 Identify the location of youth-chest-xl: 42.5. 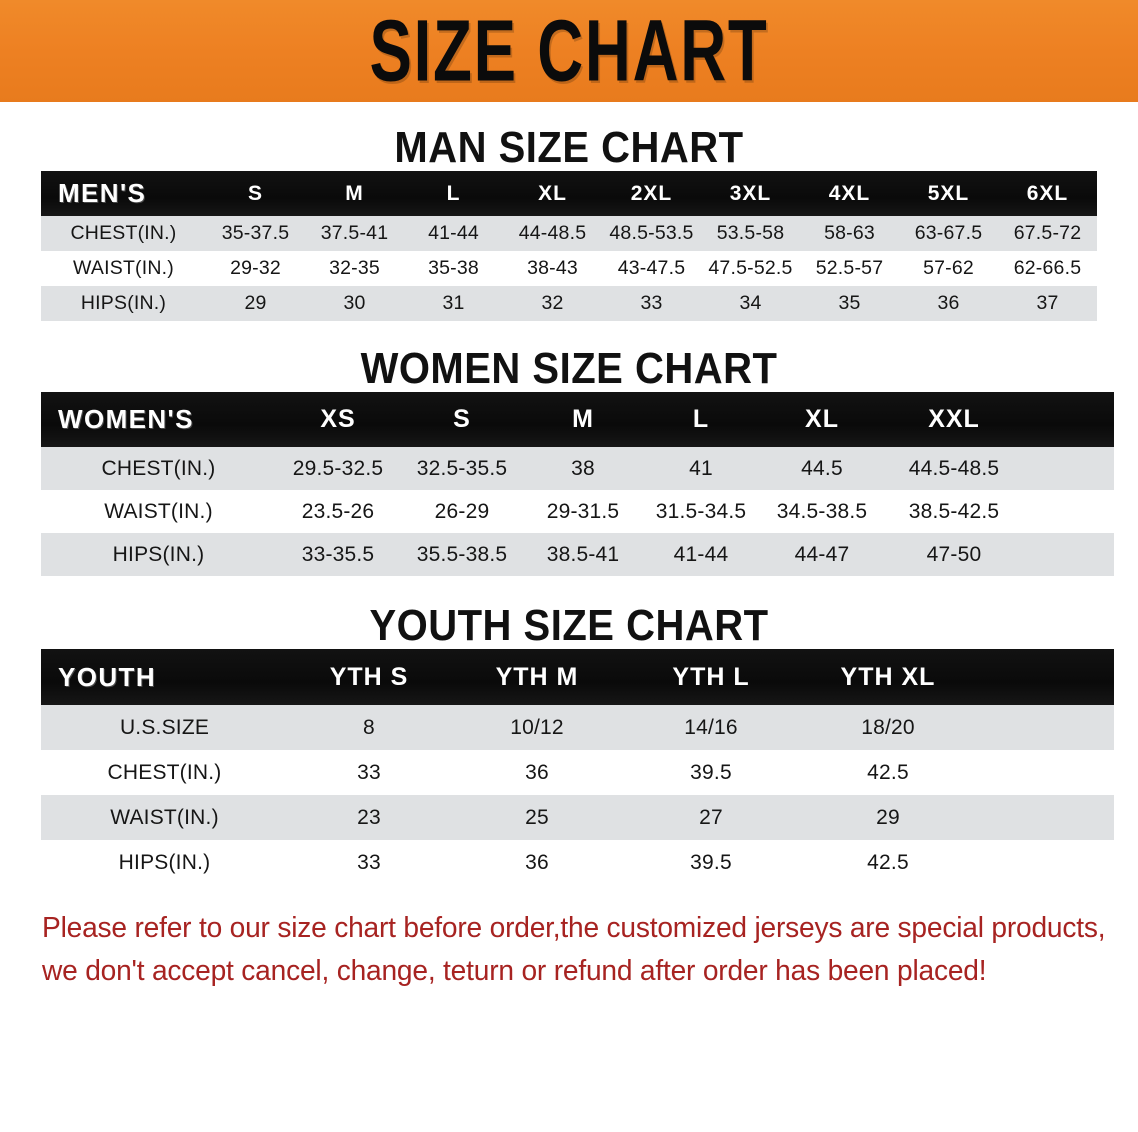
(888, 772).